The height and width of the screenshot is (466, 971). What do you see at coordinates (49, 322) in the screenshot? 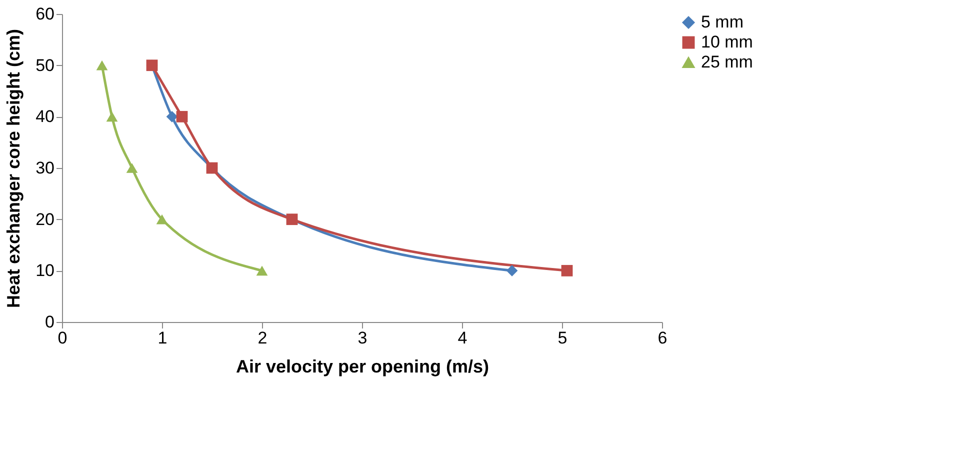
I see `y-tick-label: 0` at bounding box center [49, 322].